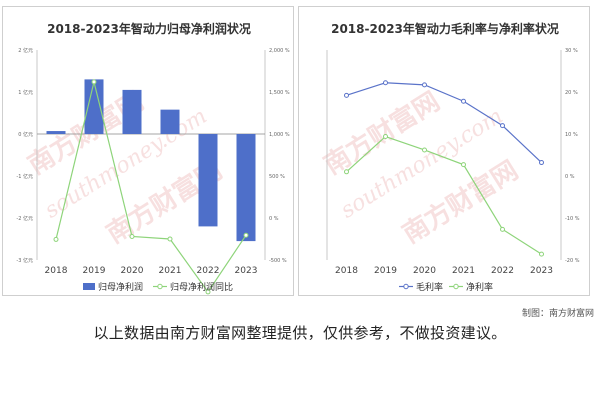 Image resolution: width=600 pixels, height=400 pixels. I want to click on chart-title: 2018-2023年智动力毛利率与净利率状况, so click(445, 28).